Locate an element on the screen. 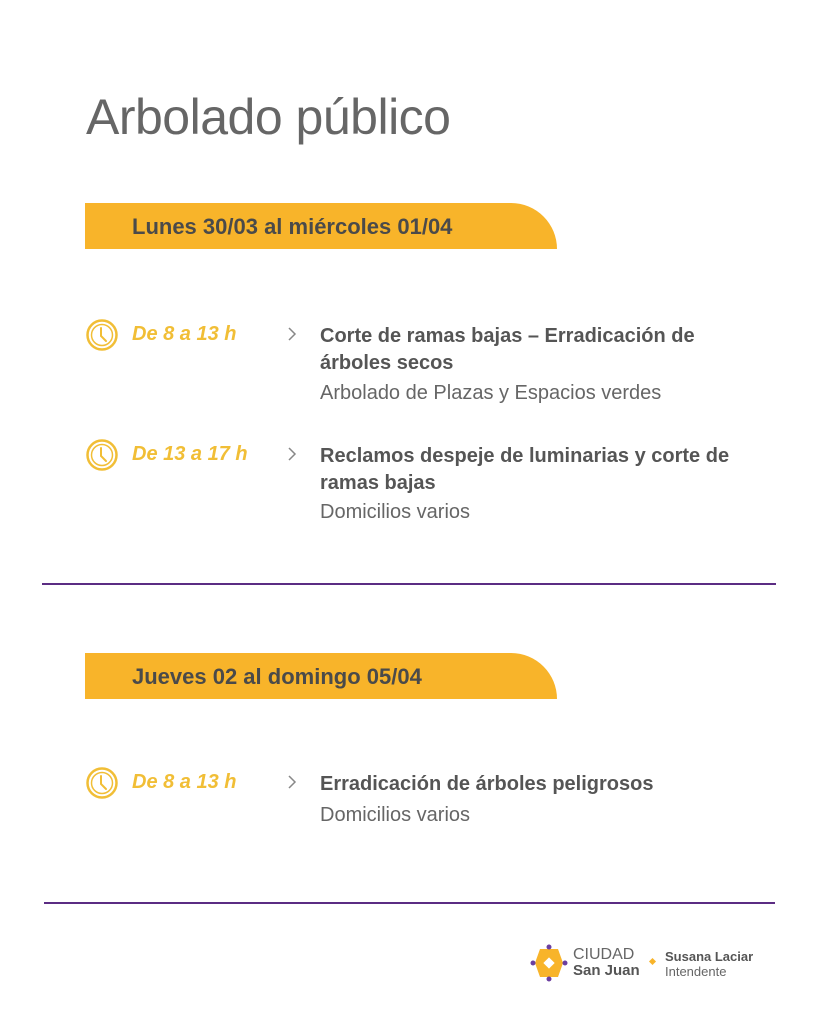 The image size is (819, 1024). task-title: Erradicación de árboles peligrosos is located at coordinates (487, 784).